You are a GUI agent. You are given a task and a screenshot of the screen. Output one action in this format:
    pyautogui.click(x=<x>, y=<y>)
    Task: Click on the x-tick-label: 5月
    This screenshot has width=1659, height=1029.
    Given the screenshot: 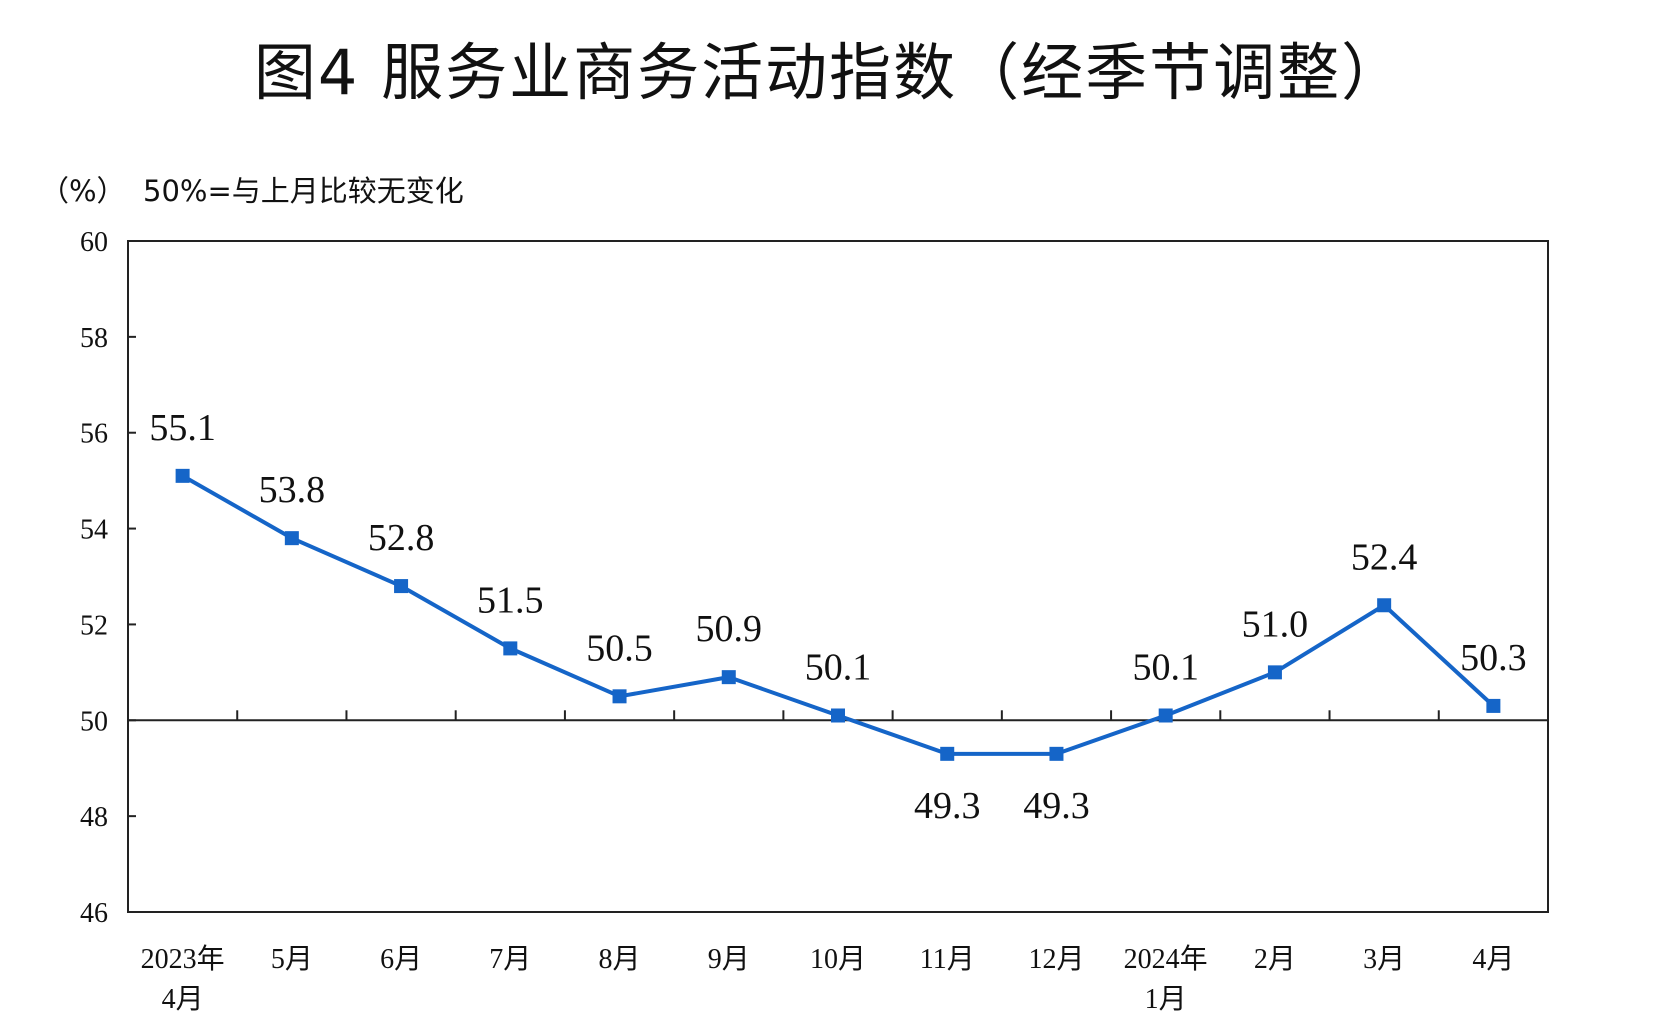 What is the action you would take?
    pyautogui.click(x=292, y=959)
    